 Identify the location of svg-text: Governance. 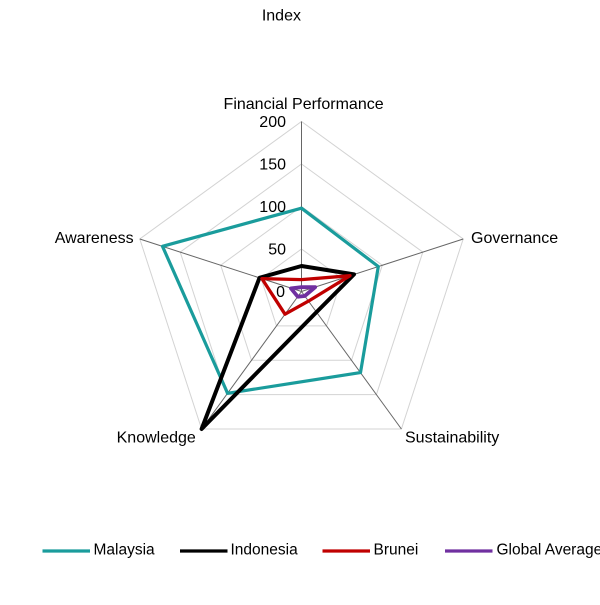
(514, 238).